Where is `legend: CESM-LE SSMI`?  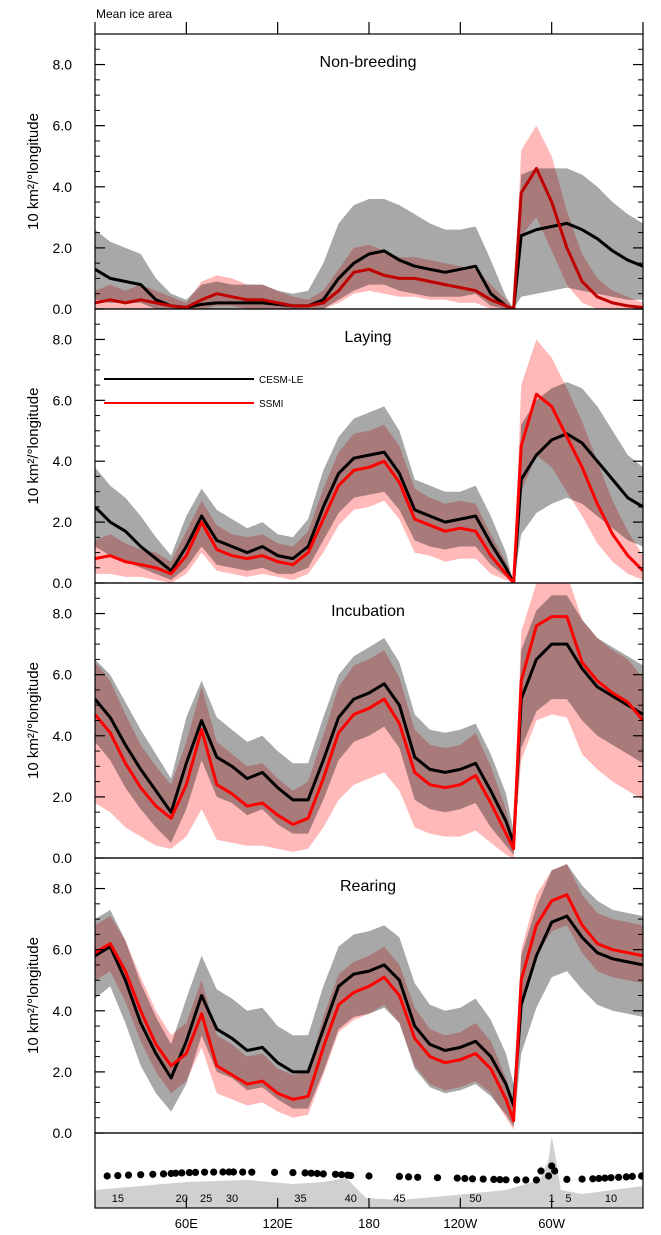 legend: CESM-LE SSMI is located at coordinates (204, 392).